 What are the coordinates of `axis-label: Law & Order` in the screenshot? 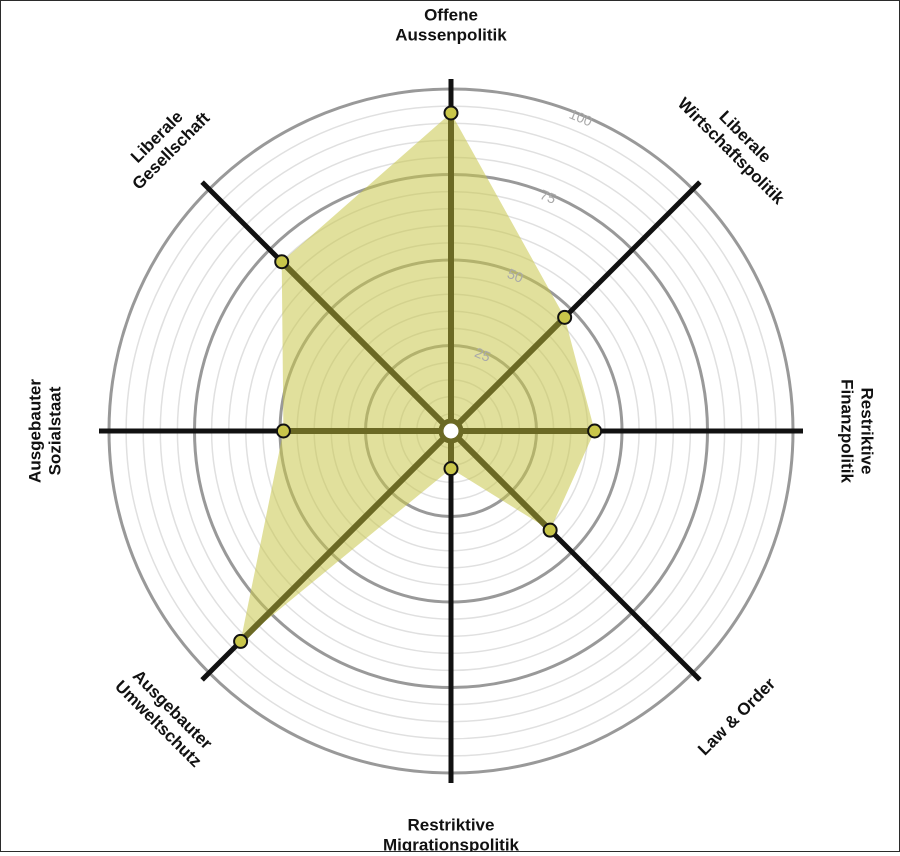 It's located at (736, 716).